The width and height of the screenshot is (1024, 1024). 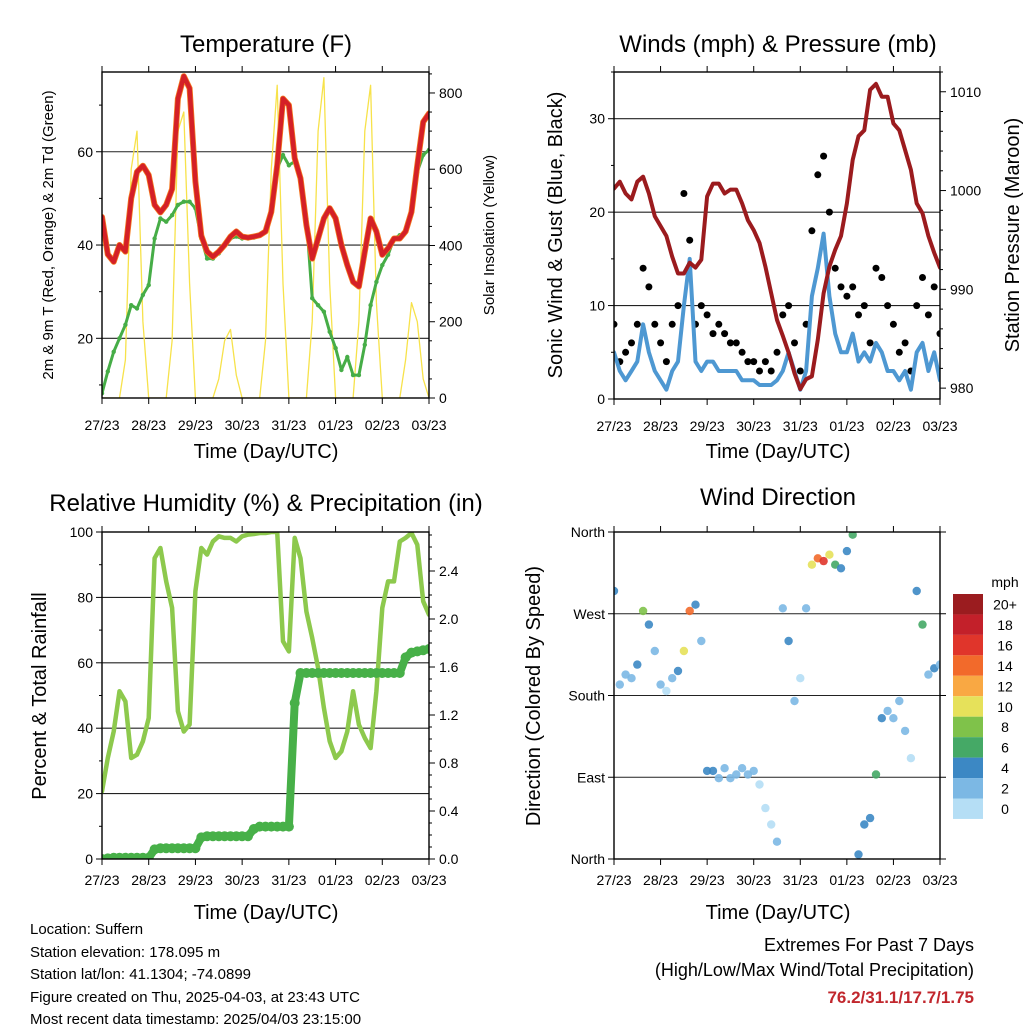 What do you see at coordinates (85, 597) in the screenshot?
I see `panel2-y-tick-label: 80` at bounding box center [85, 597].